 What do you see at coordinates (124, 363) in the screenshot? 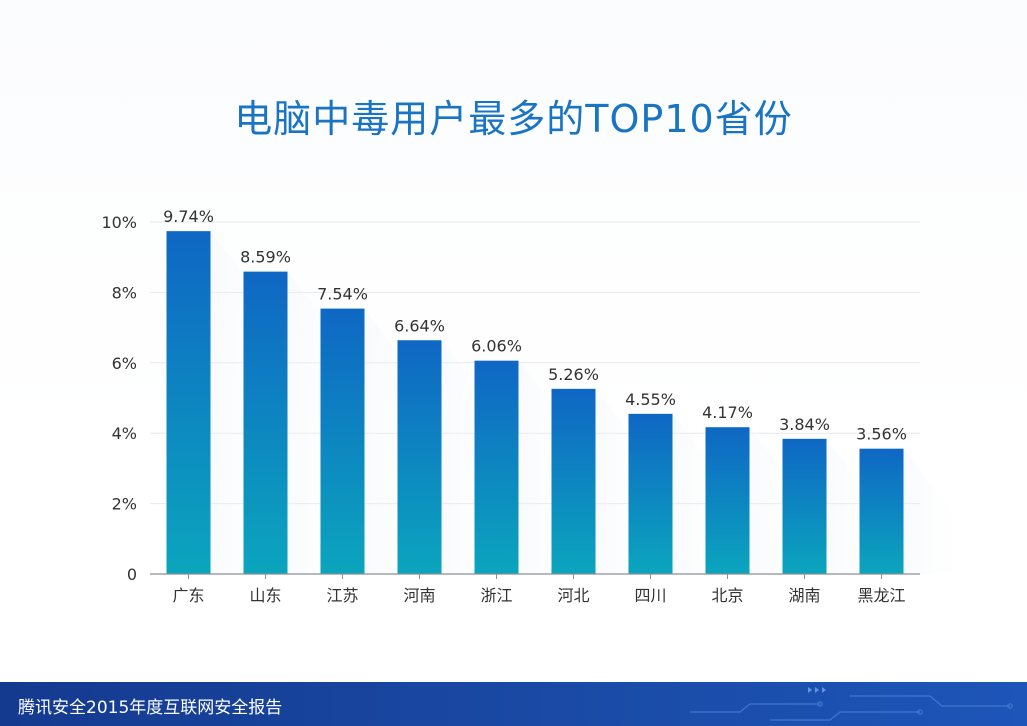
I see `y-tick-label: 6%` at bounding box center [124, 363].